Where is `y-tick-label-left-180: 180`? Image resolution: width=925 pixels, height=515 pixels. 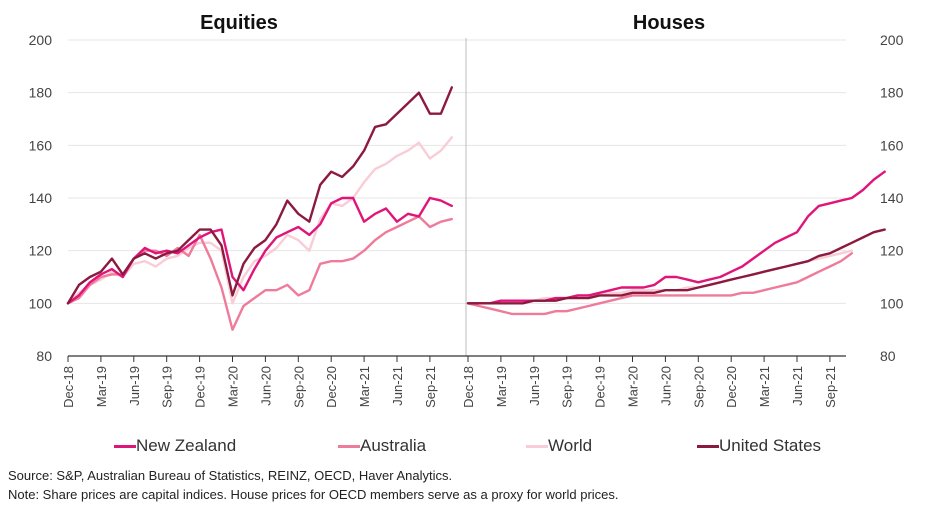 y-tick-label-left-180: 180 is located at coordinates (41, 93).